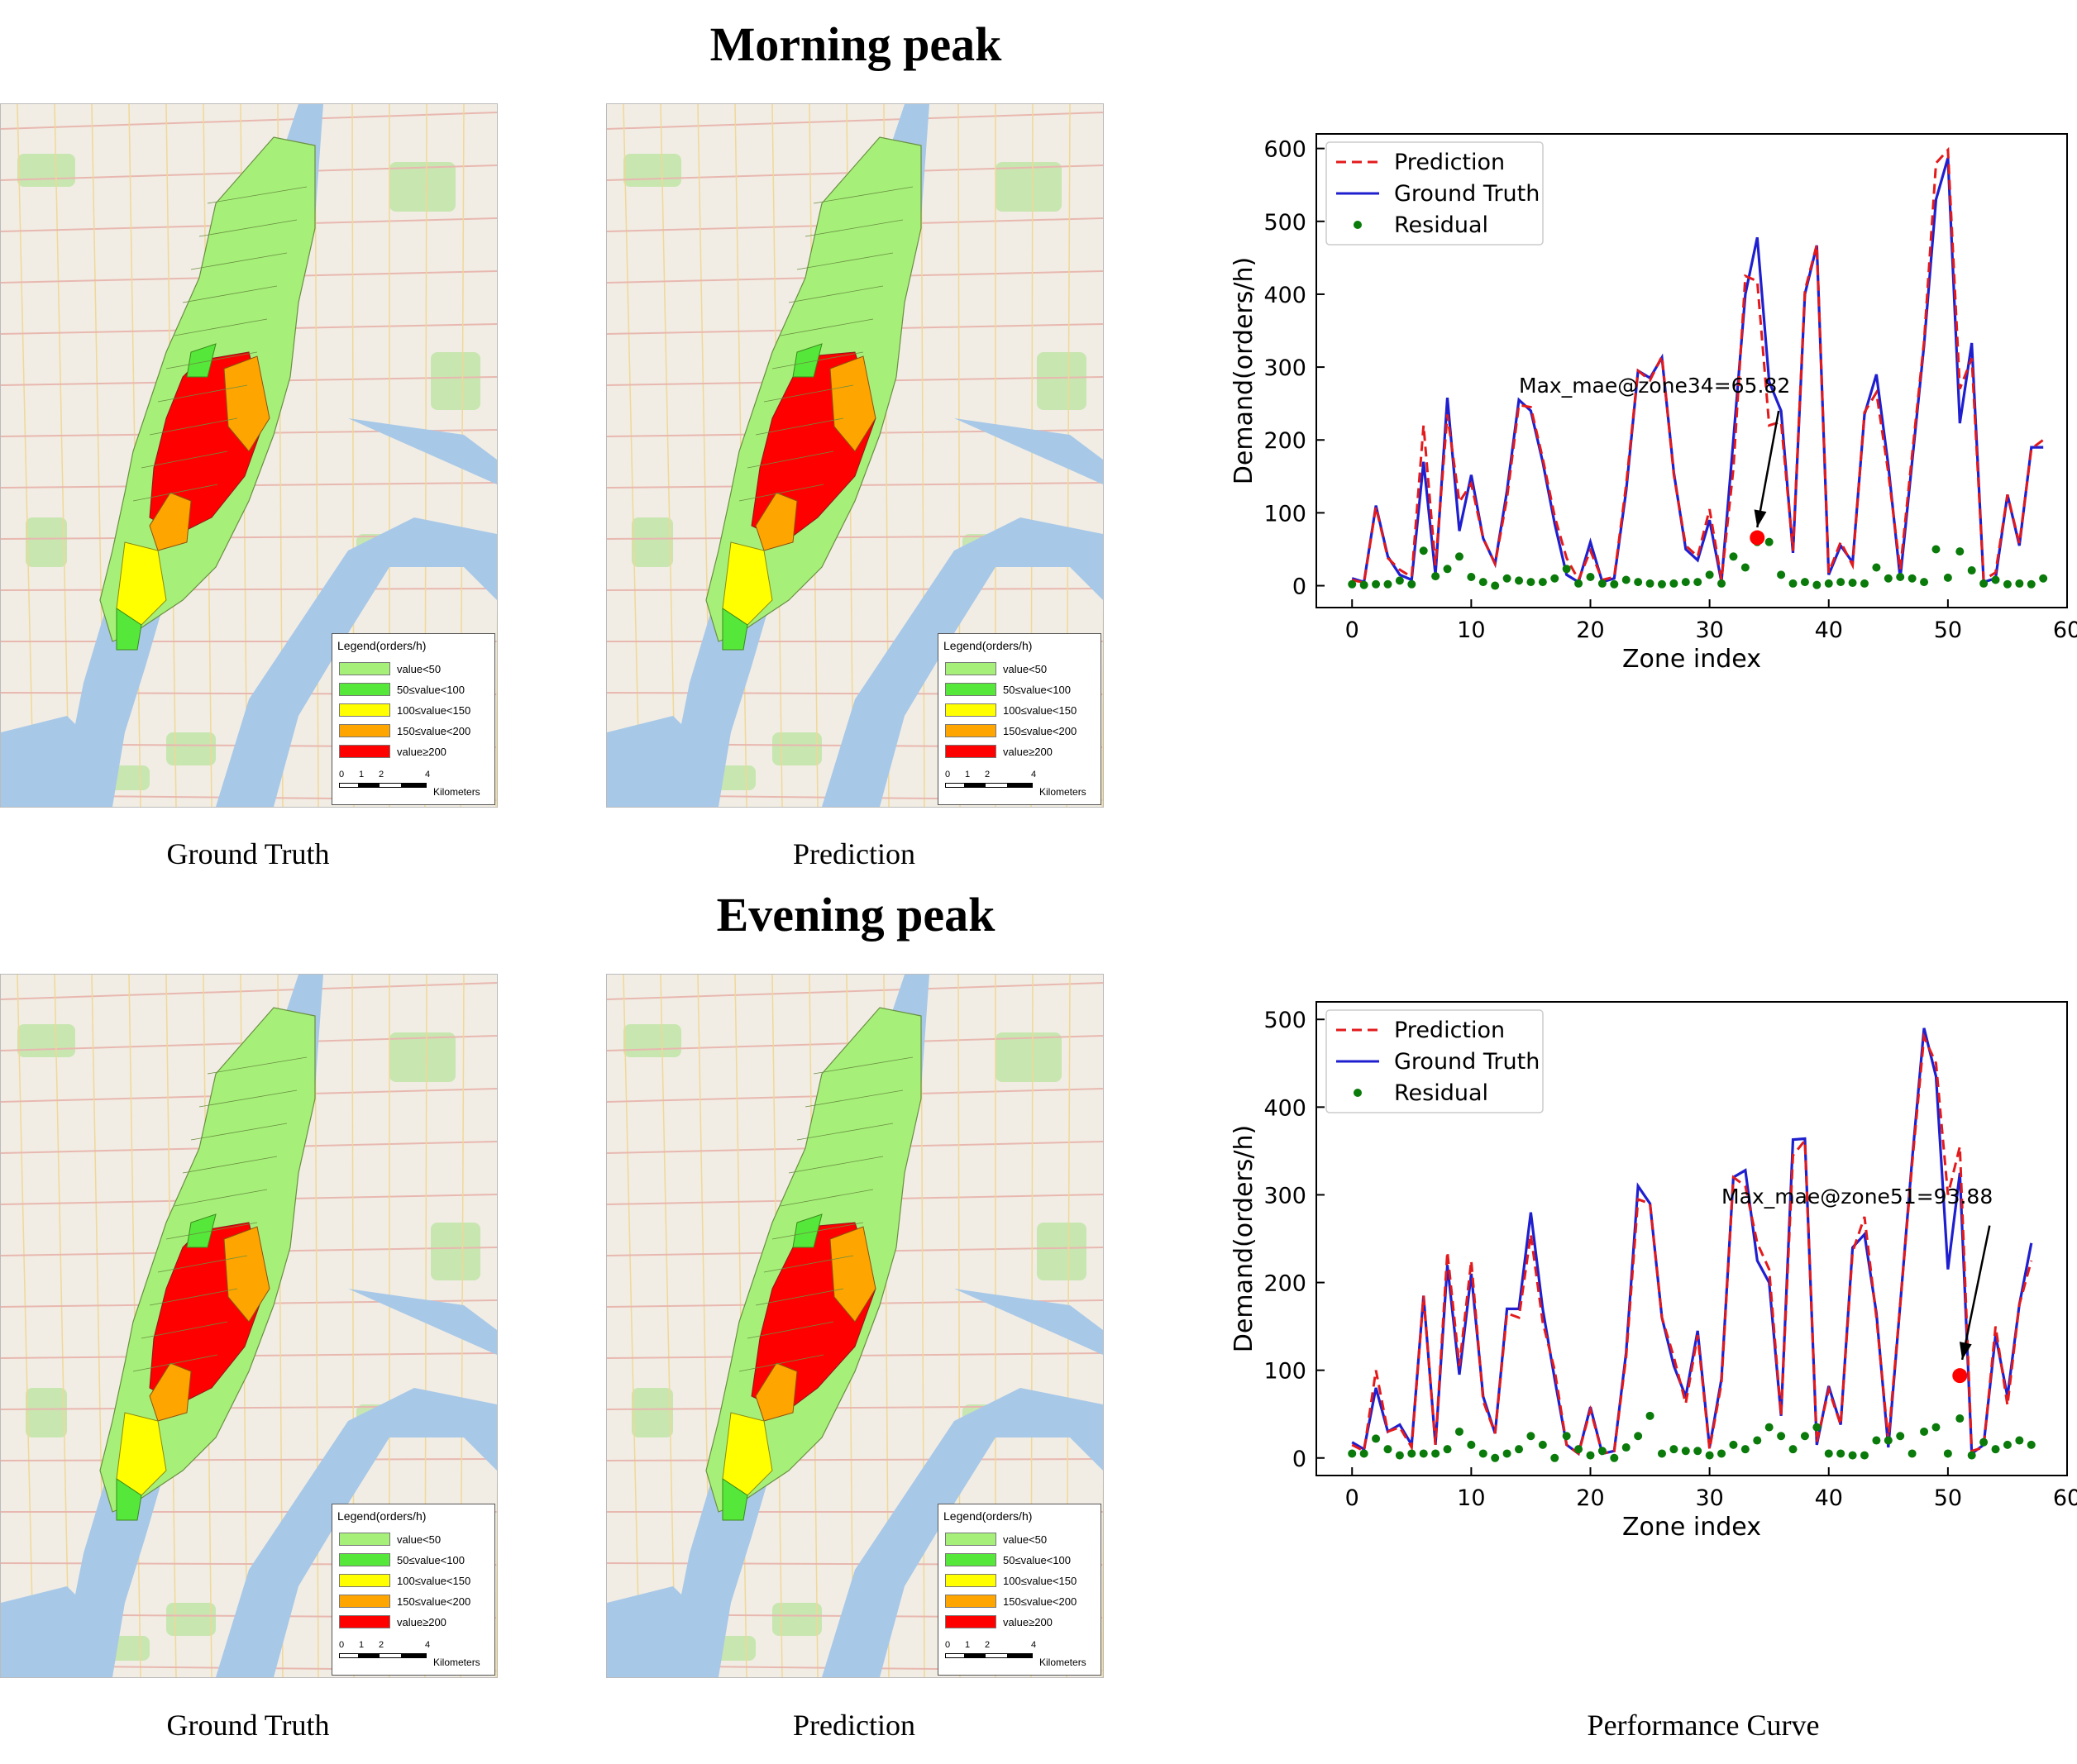 The image size is (2077, 1764). I want to click on x-axis-label: Zone index, so click(1691, 659).